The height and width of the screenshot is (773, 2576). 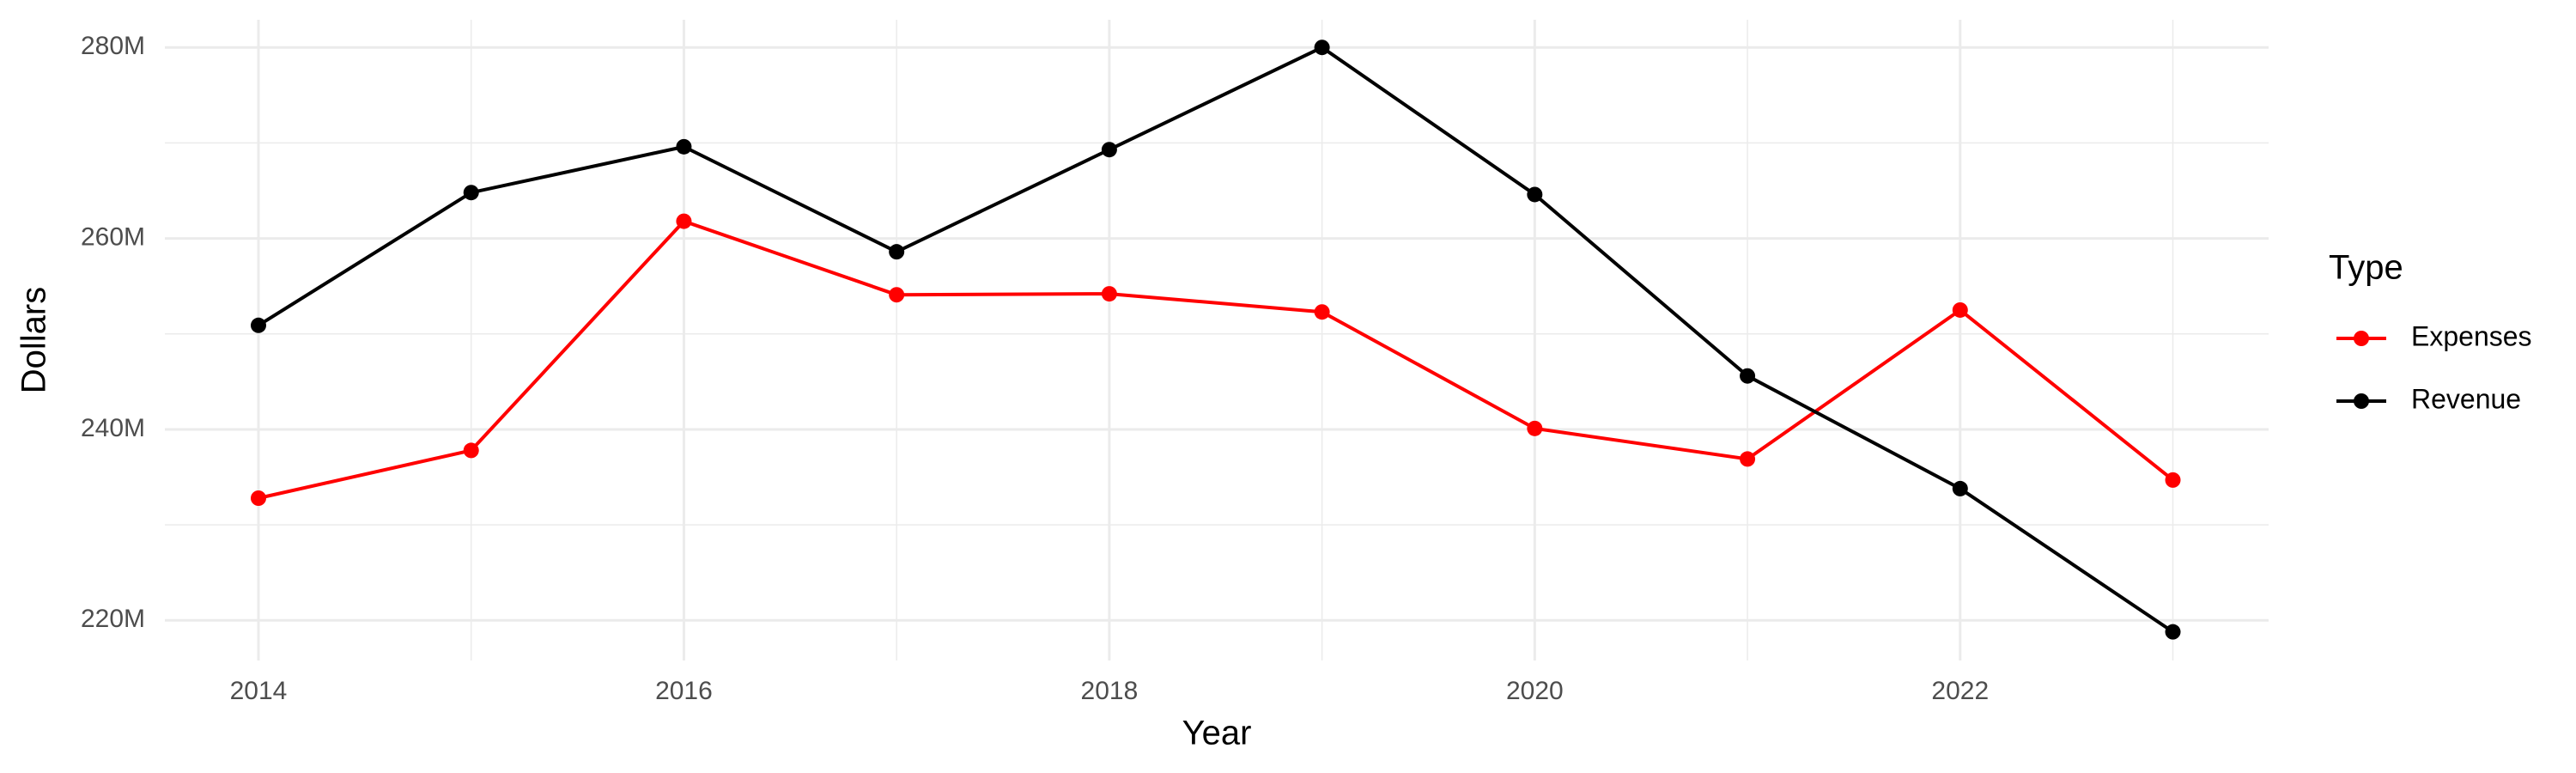 I want to click on x-tick-label: 2022, so click(x=1960, y=691).